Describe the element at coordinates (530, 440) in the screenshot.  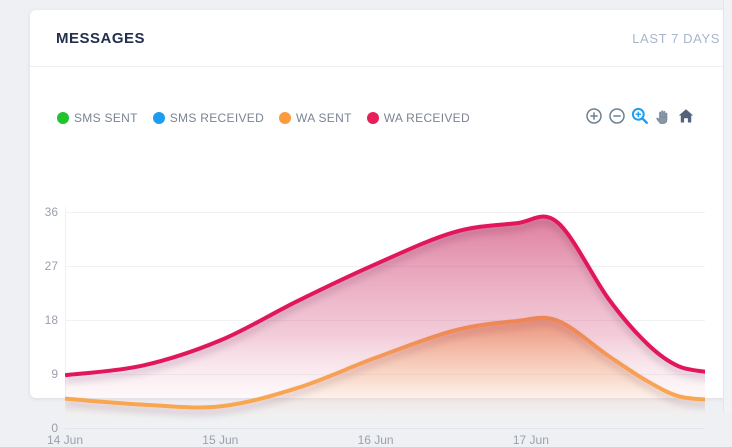
I see `x-axis-tick-label: 17 Jun` at that location.